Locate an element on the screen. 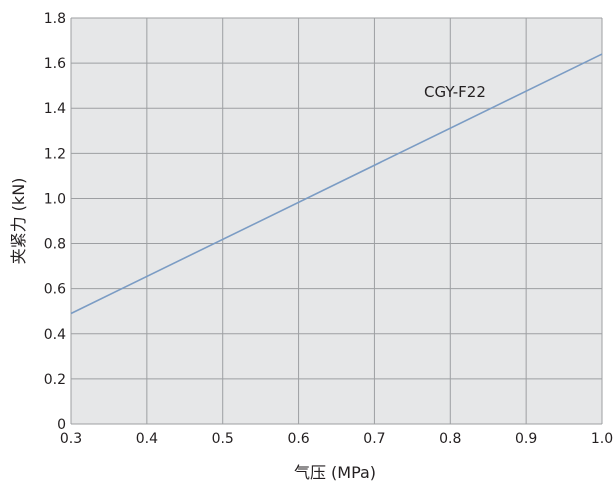 This screenshot has width=615, height=488. y-tick-label: 0.6 is located at coordinates (55, 290).